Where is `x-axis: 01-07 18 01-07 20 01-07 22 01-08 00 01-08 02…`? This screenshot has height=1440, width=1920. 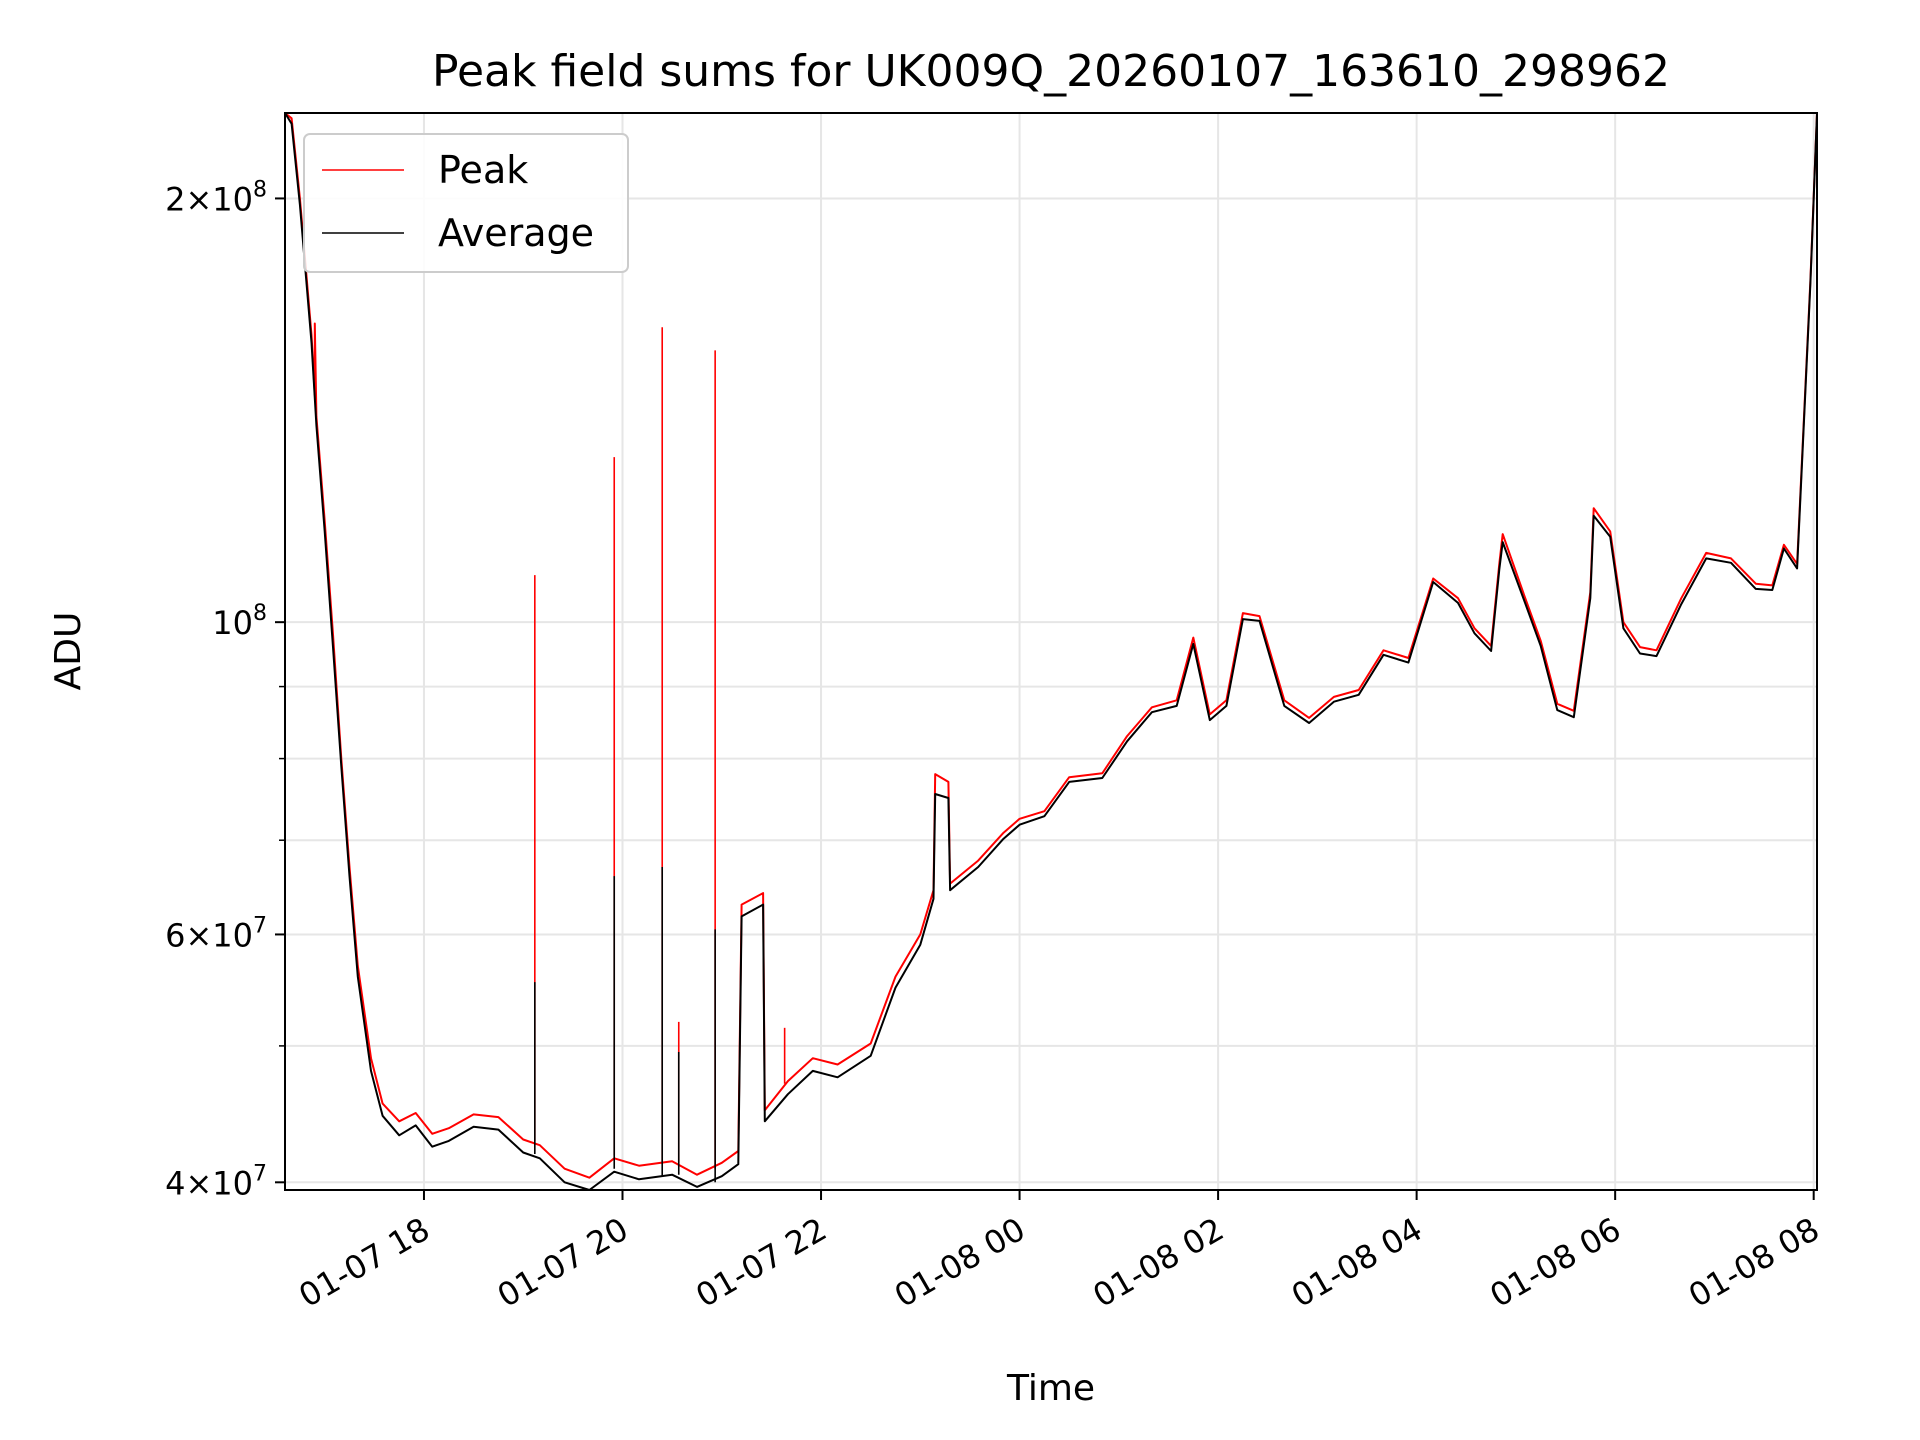
x-axis: 01-07 18 01-07 20 01-07 22 01-08 00 01-08 02… is located at coordinates (1059, 1252).